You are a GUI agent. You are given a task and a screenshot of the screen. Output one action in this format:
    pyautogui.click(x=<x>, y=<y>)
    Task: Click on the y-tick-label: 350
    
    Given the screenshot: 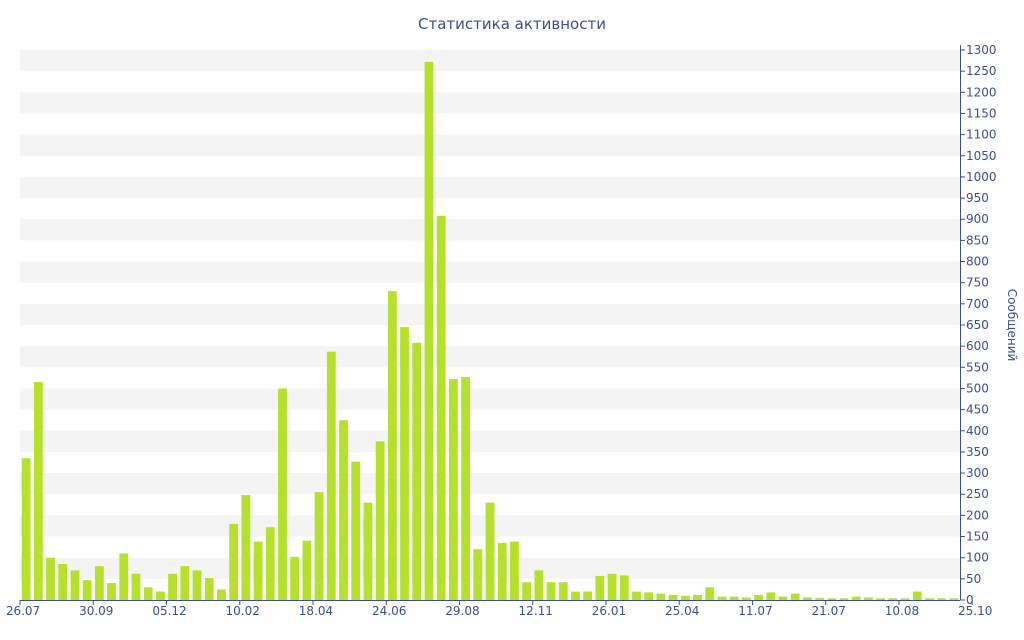 What is the action you would take?
    pyautogui.click(x=977, y=452)
    